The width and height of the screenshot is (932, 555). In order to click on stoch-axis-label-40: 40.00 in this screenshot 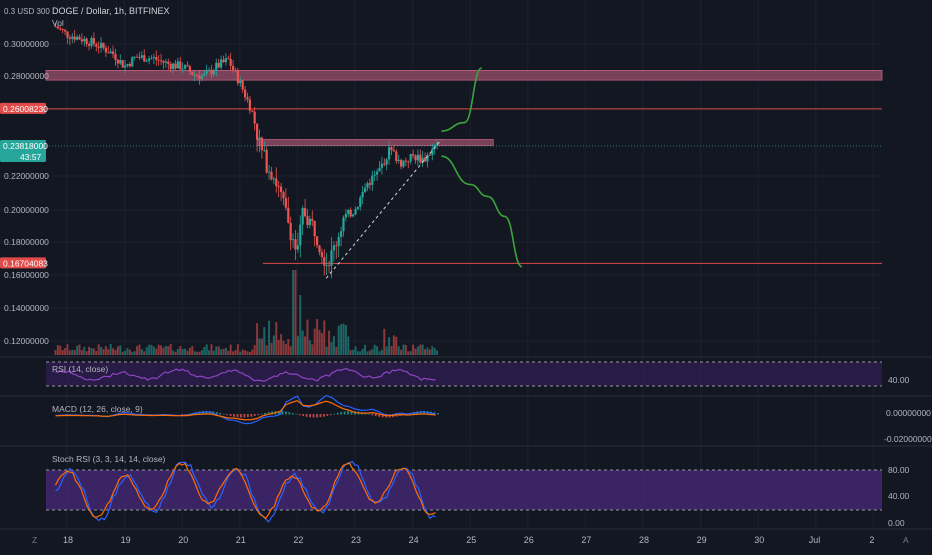, I will do `click(899, 496)`.